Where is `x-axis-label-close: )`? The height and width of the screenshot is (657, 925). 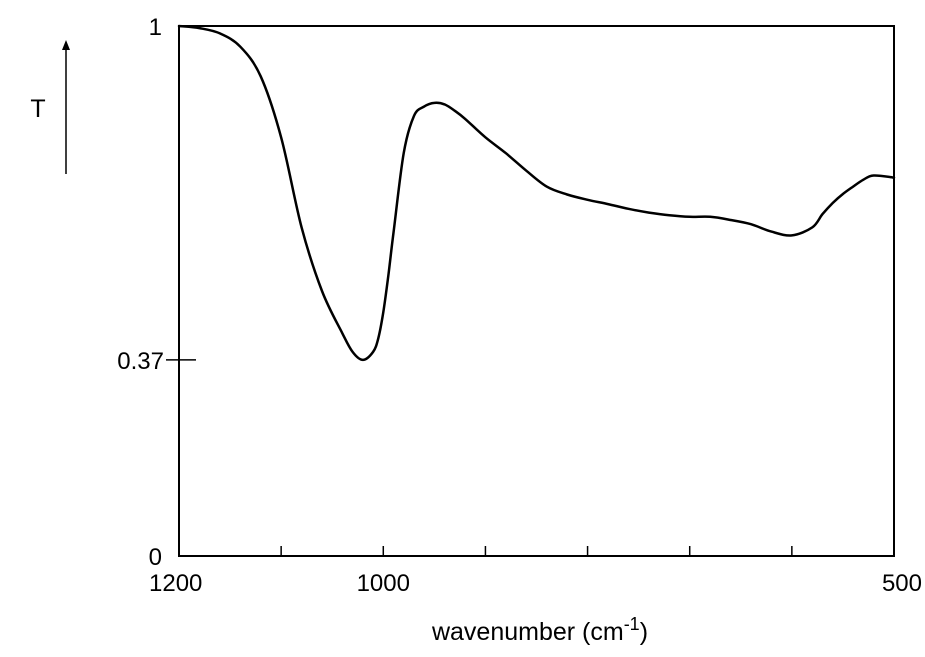 x-axis-label-close: ) is located at coordinates (644, 632).